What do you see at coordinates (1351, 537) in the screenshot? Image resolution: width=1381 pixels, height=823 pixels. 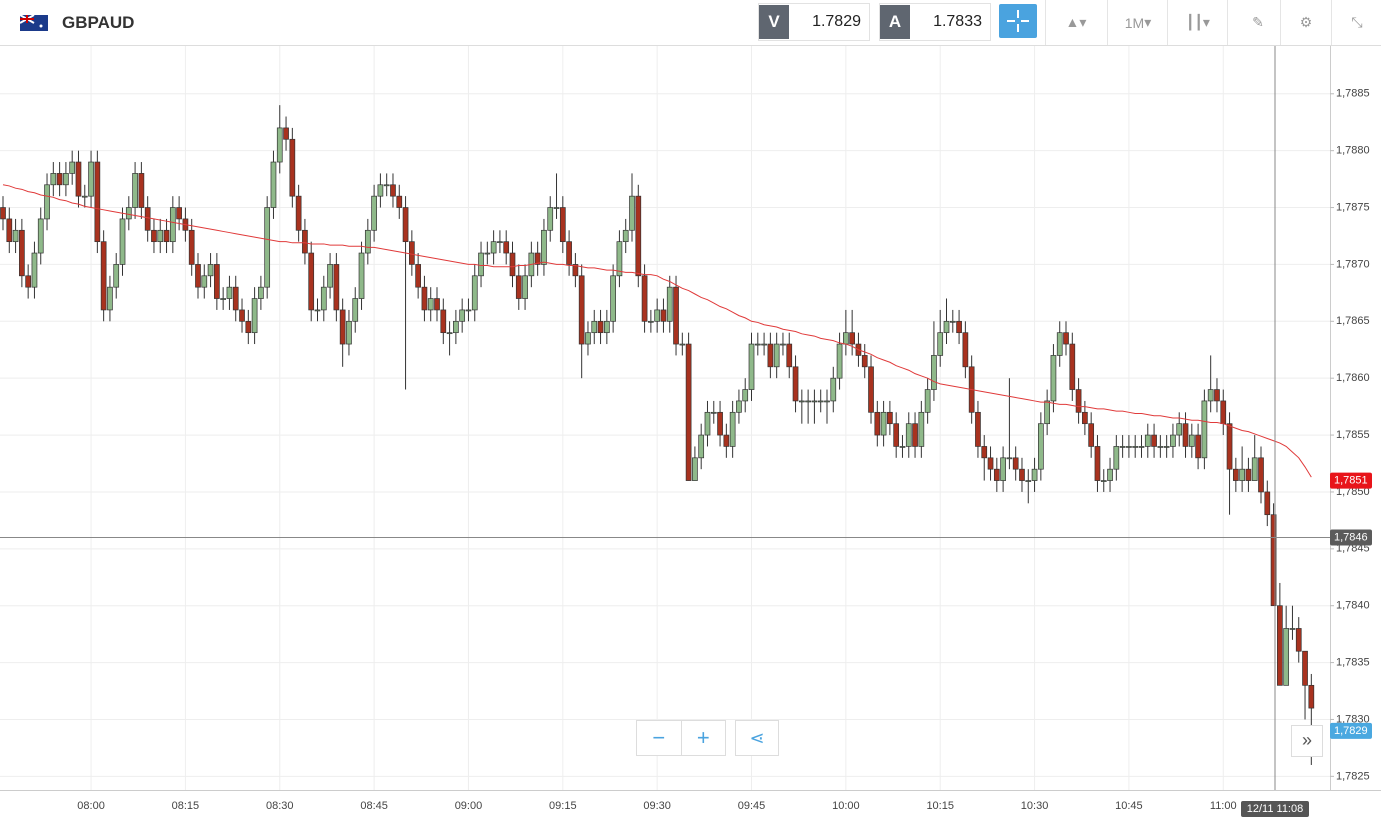 I see `price-tag-label: 1,7846` at bounding box center [1351, 537].